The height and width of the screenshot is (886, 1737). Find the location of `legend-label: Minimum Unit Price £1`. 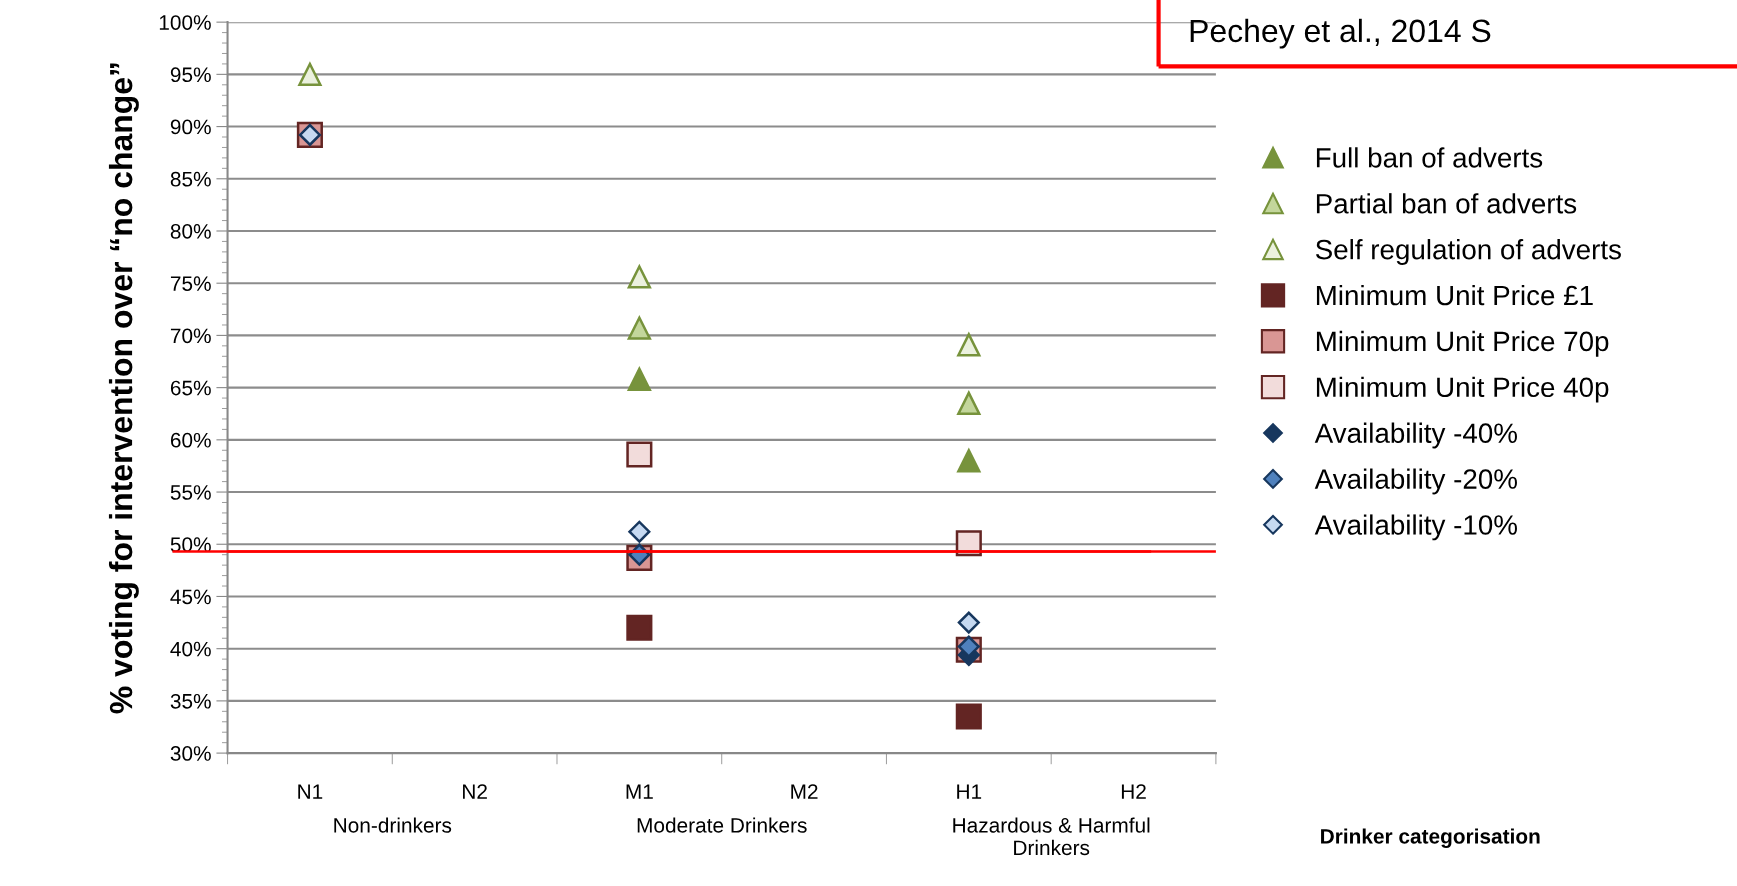

legend-label: Minimum Unit Price £1 is located at coordinates (1454, 295).